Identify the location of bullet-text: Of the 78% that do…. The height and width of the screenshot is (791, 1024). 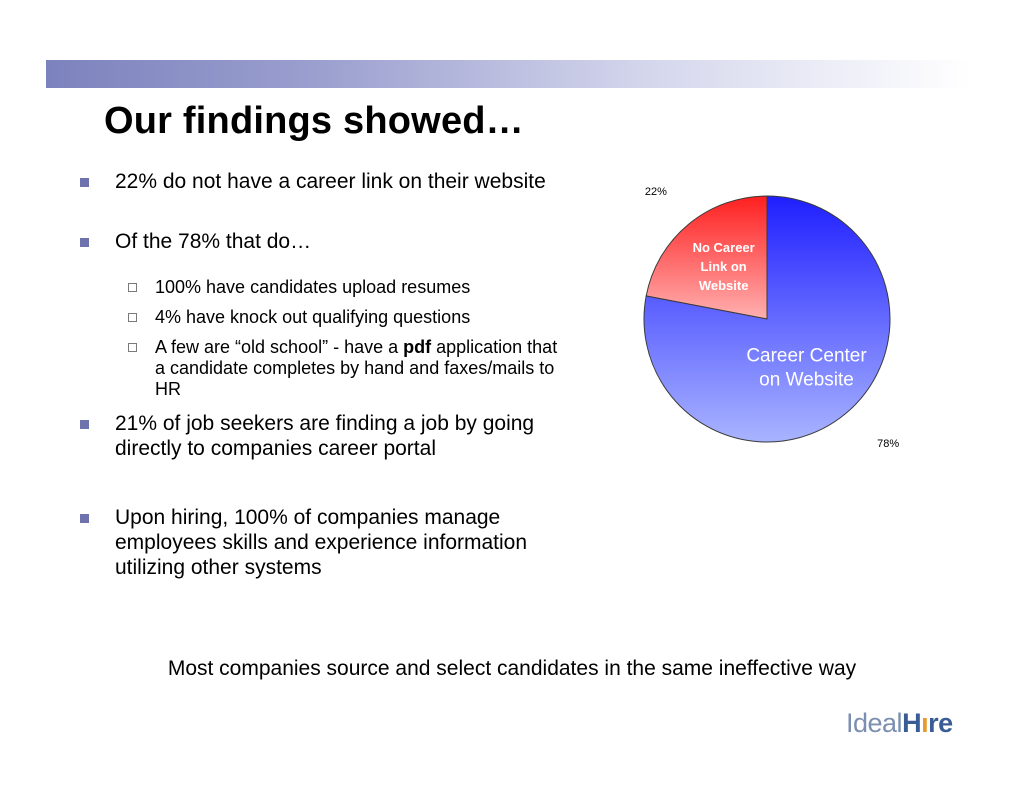
(213, 241).